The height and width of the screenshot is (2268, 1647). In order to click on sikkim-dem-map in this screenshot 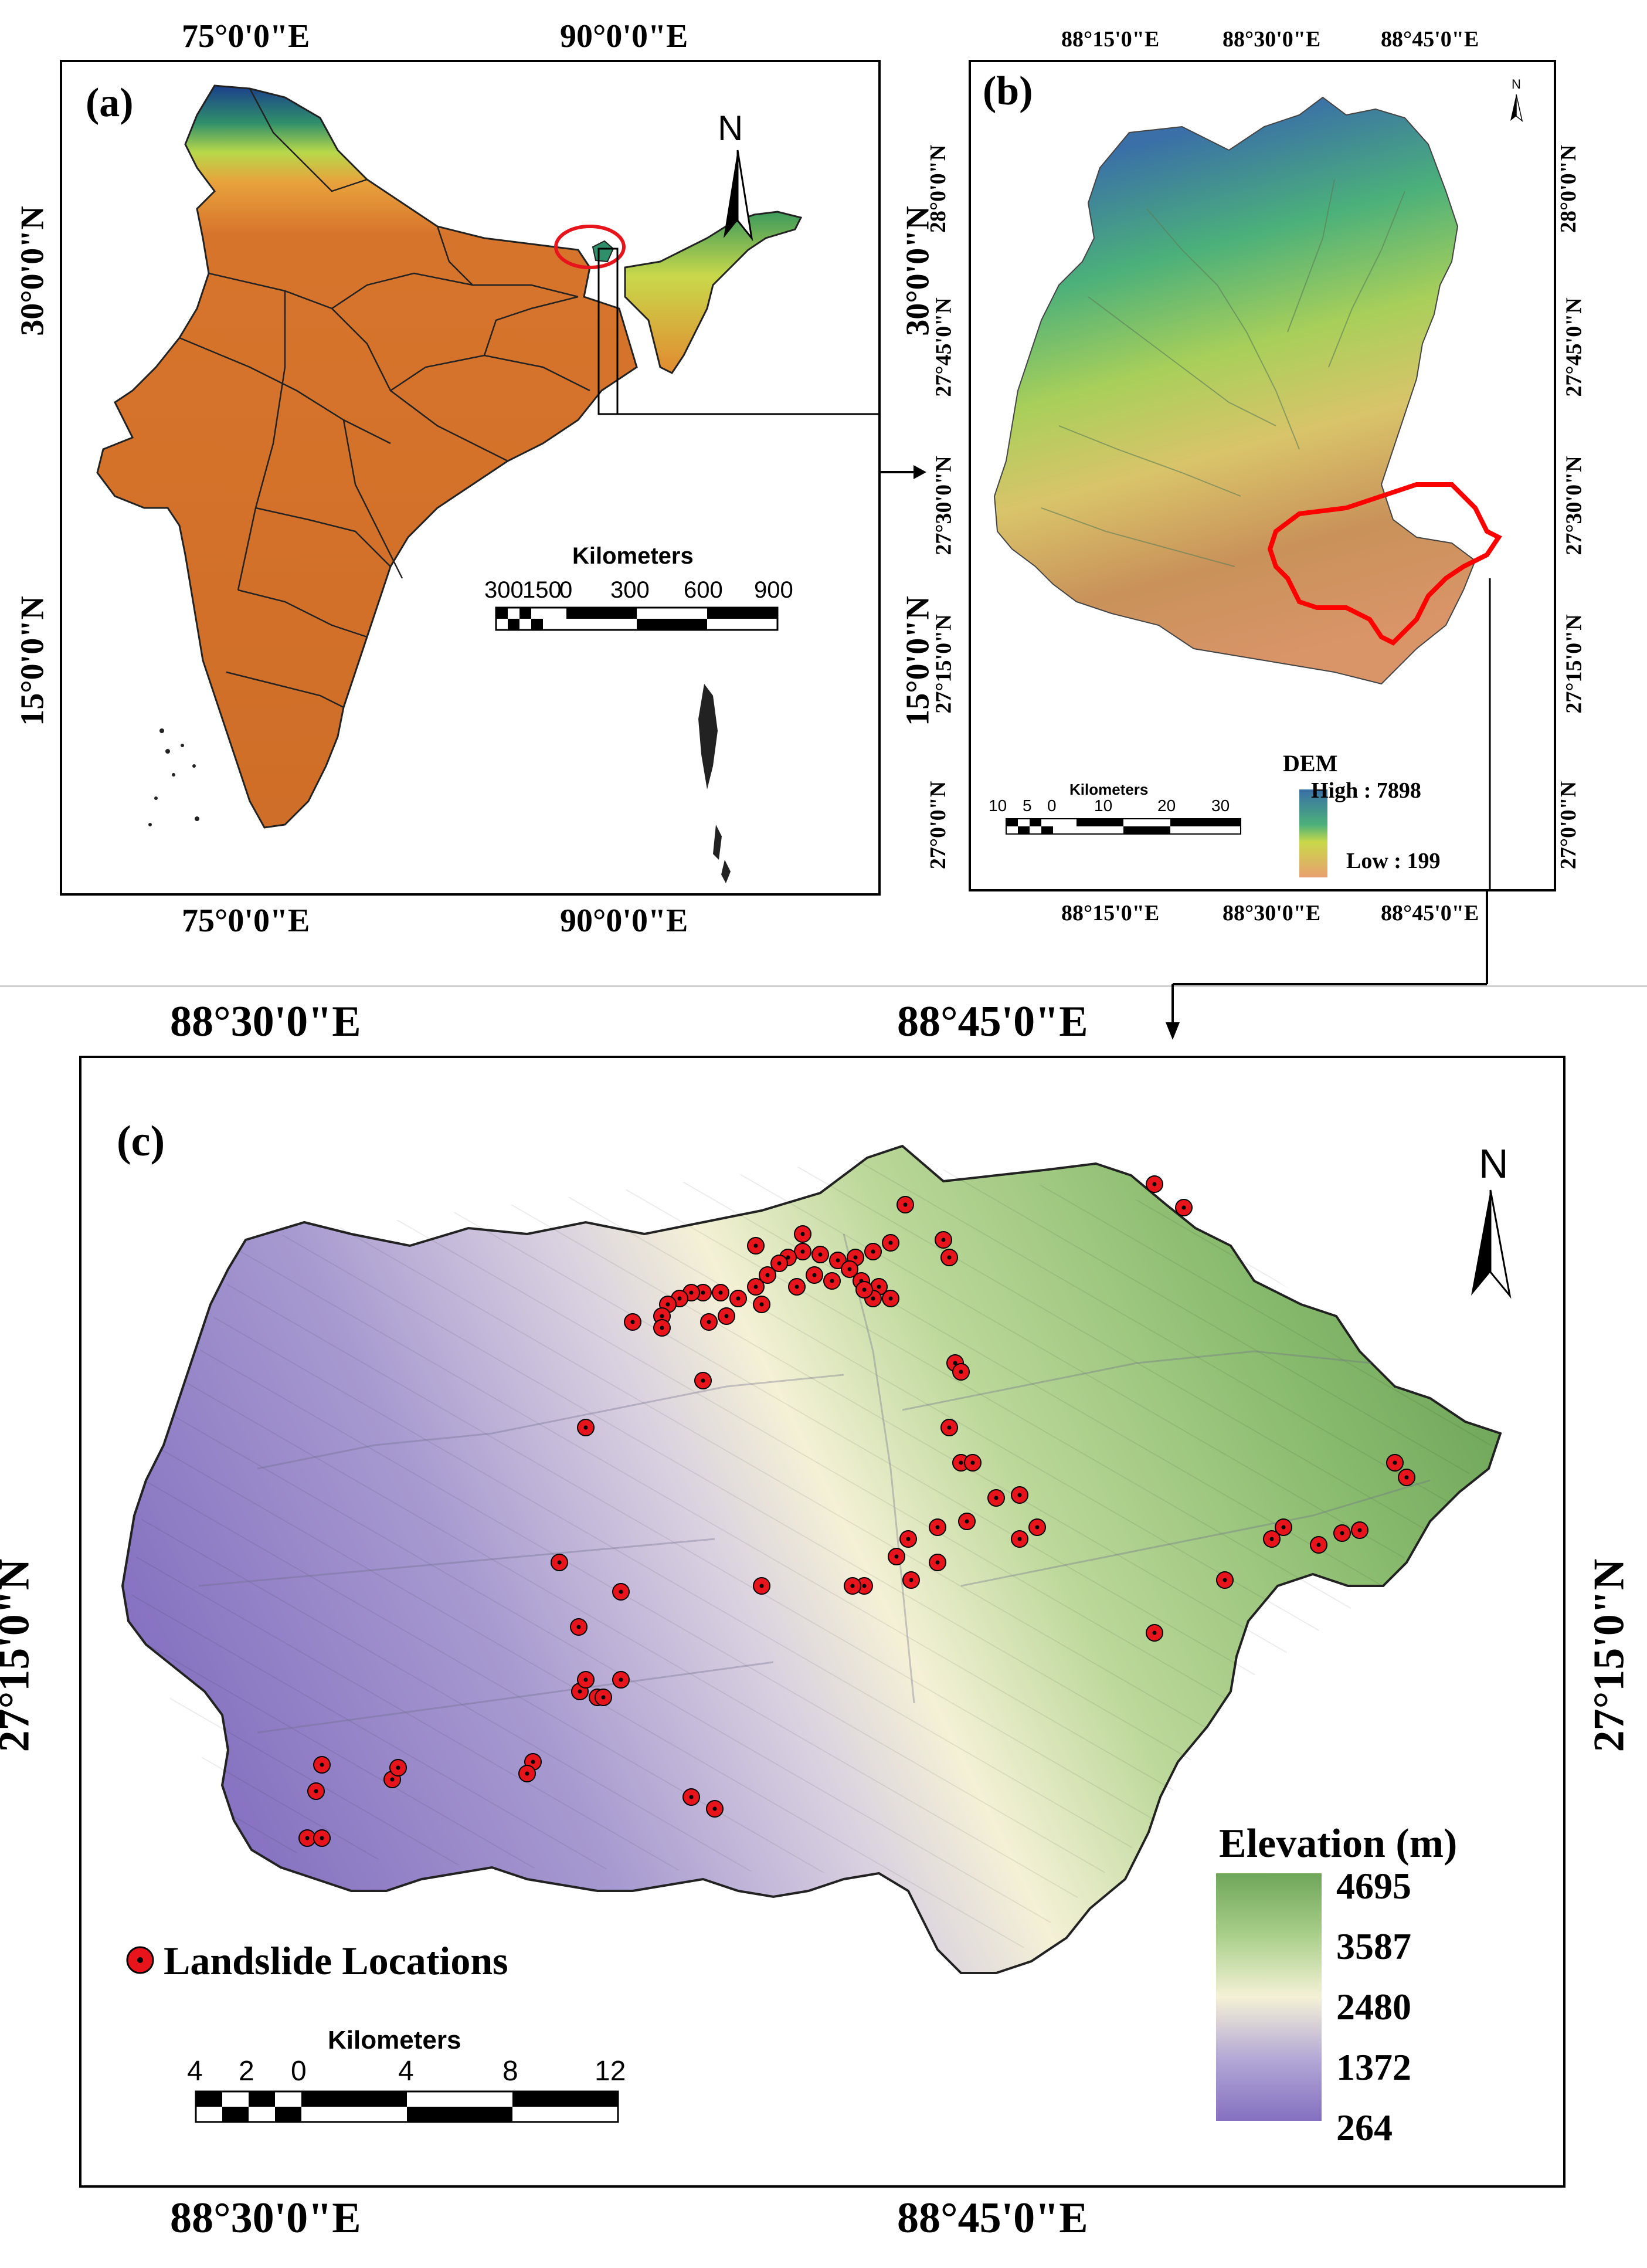, I will do `click(1258, 492)`.